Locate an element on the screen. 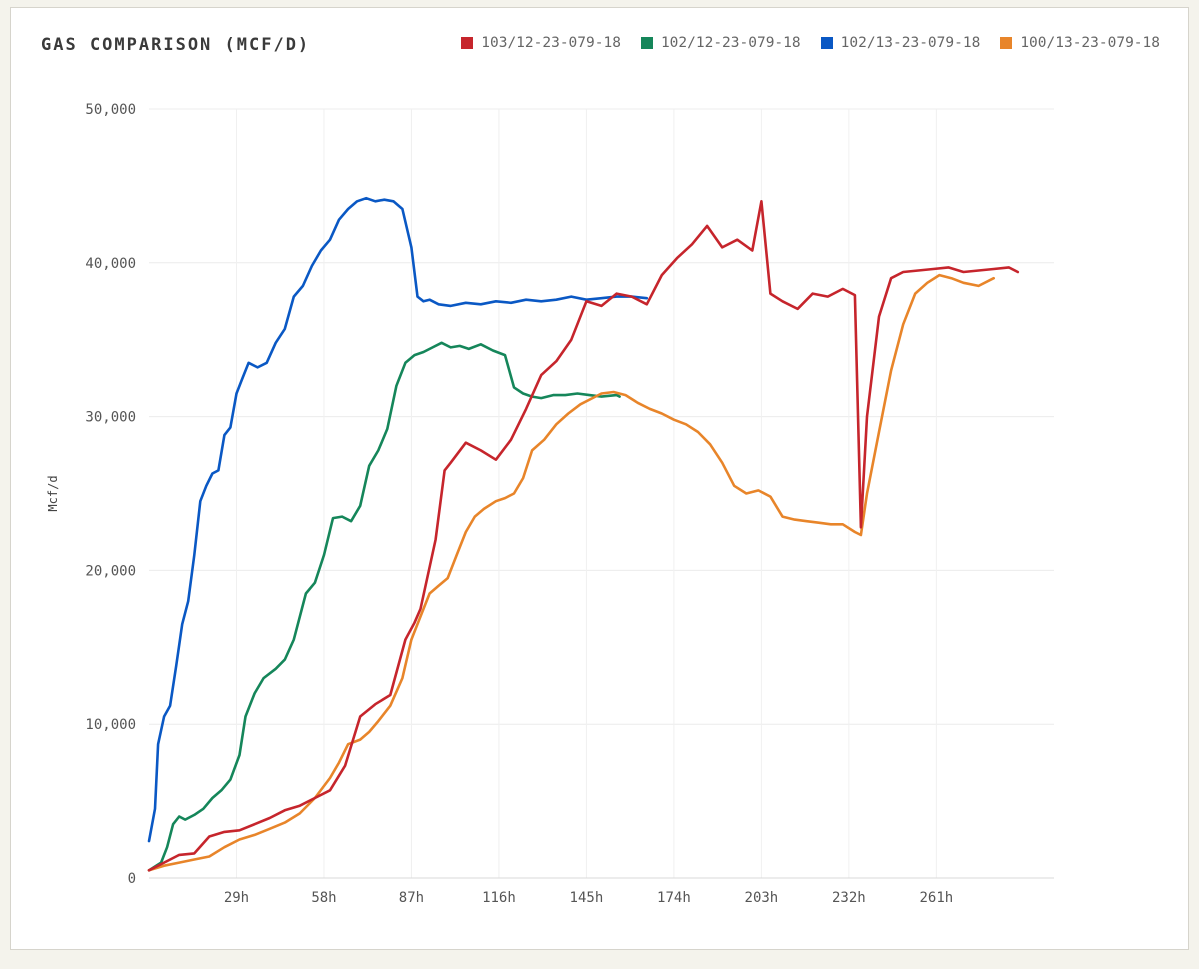  legend-label-1: 102/12-23-079-18 is located at coordinates (730, 43).